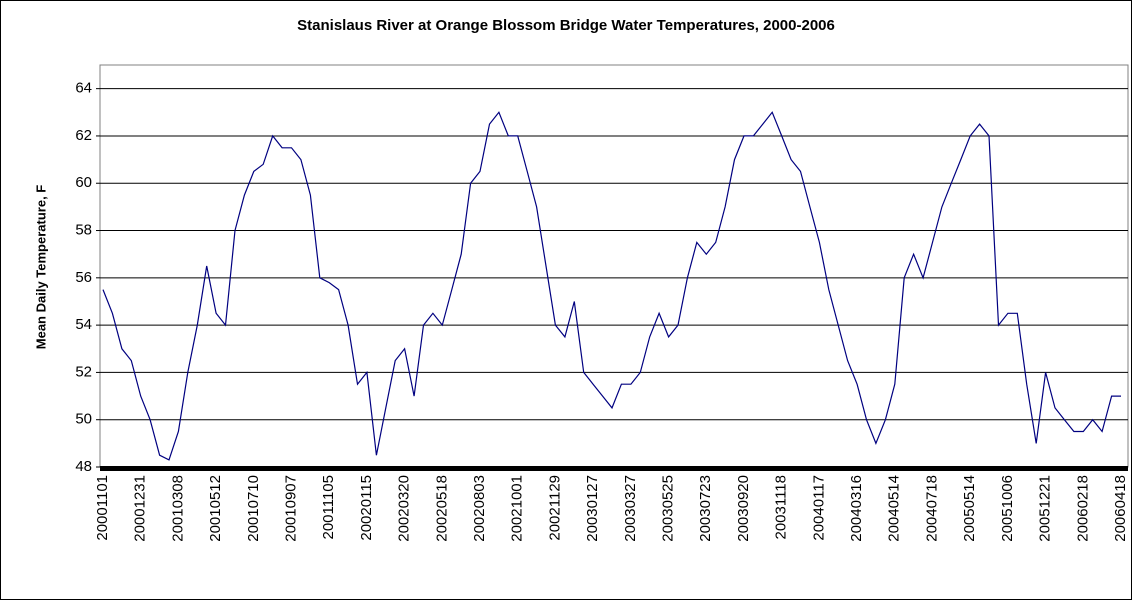 This screenshot has height=605, width=1132. Describe the element at coordinates (177, 508) in the screenshot. I see `x-tick-label: 20010308` at that location.